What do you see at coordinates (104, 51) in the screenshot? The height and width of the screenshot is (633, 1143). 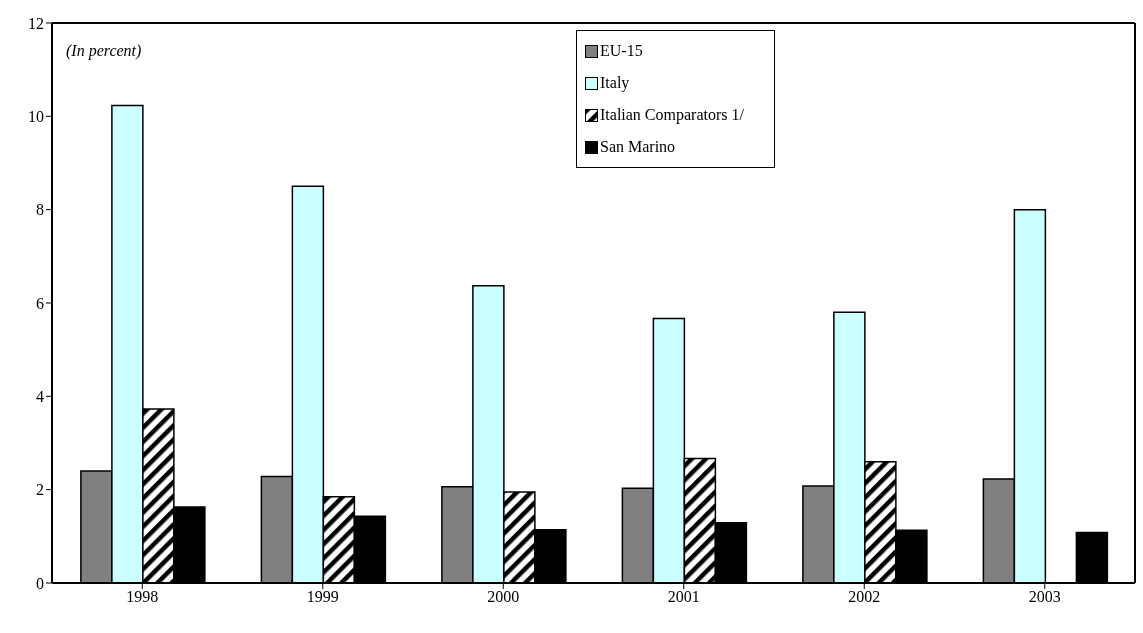 I see `unit-note: (In percent)` at bounding box center [104, 51].